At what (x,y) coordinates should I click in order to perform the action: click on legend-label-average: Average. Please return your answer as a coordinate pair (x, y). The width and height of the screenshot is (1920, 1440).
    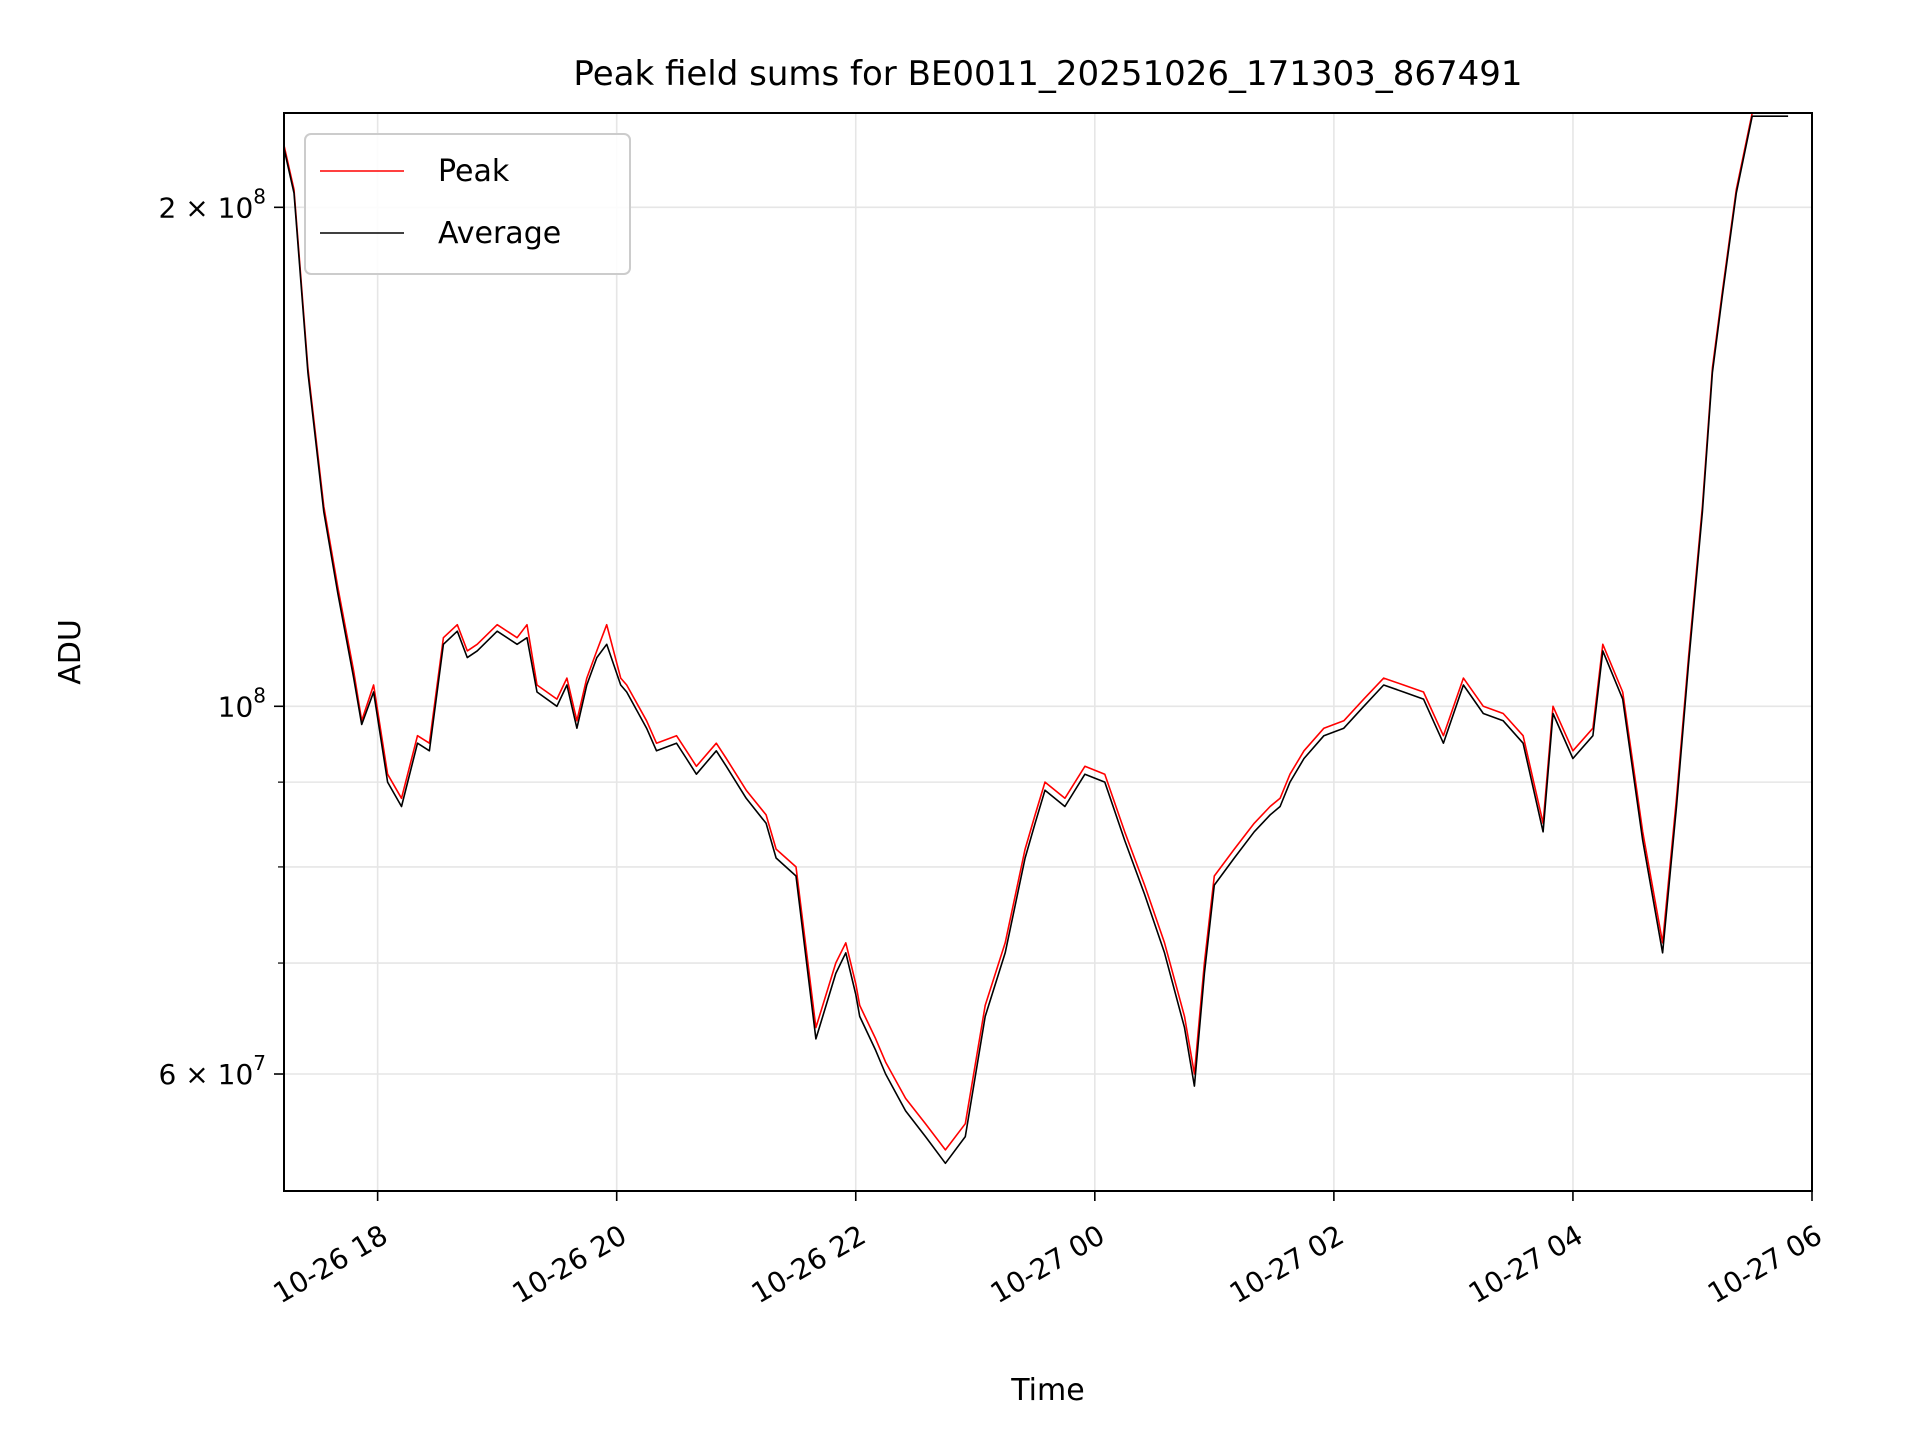
    Looking at the image, I should click on (499, 233).